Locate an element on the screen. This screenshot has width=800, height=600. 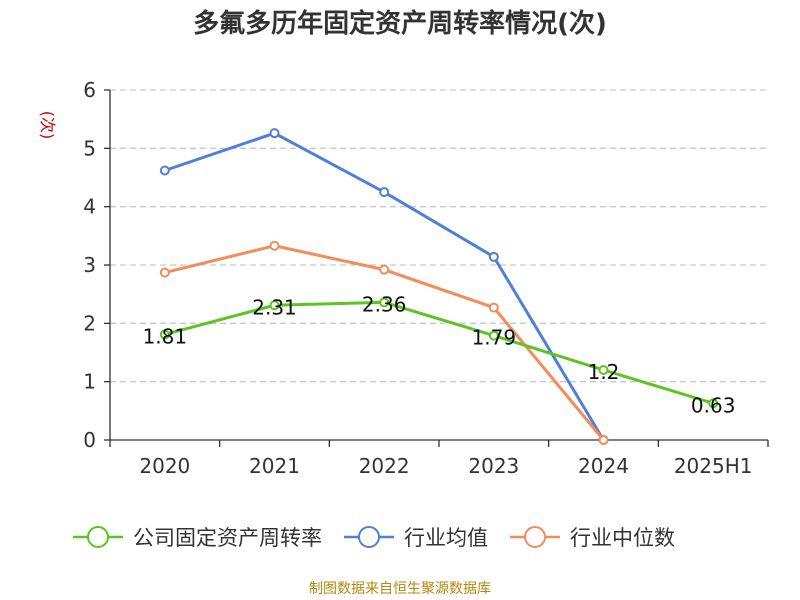
legend: 公司固定资产周转率 行业均值 行业中位数 is located at coordinates (374, 538).